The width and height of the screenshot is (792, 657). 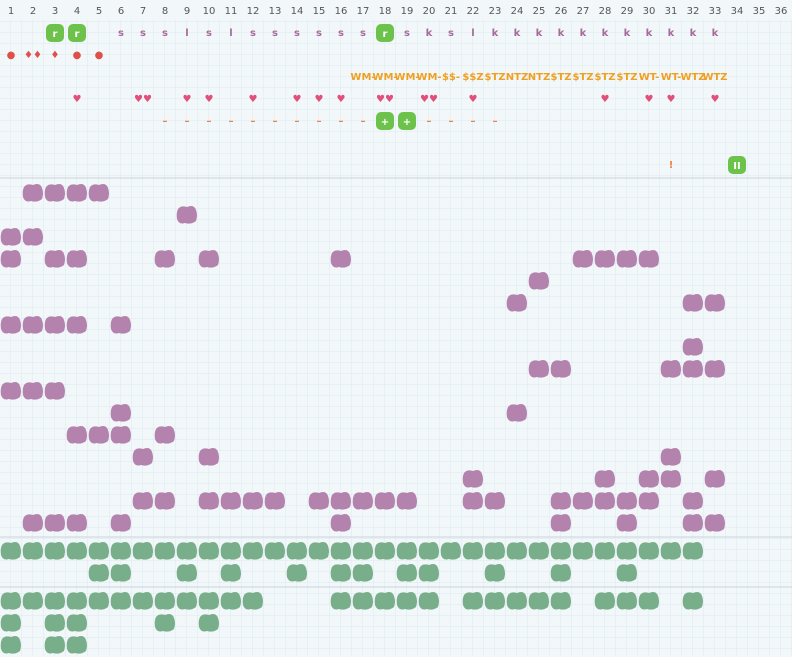 I want to click on column-number: 26, so click(x=561, y=11).